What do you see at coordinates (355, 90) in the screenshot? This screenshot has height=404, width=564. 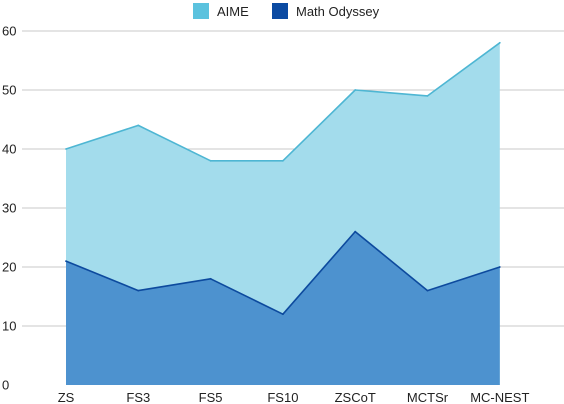 I see `point-aime-zscot` at bounding box center [355, 90].